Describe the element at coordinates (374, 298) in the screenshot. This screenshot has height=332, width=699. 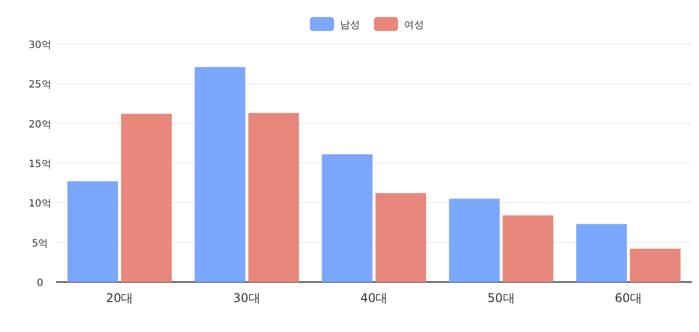
I see `x-tick-label: 40대` at that location.